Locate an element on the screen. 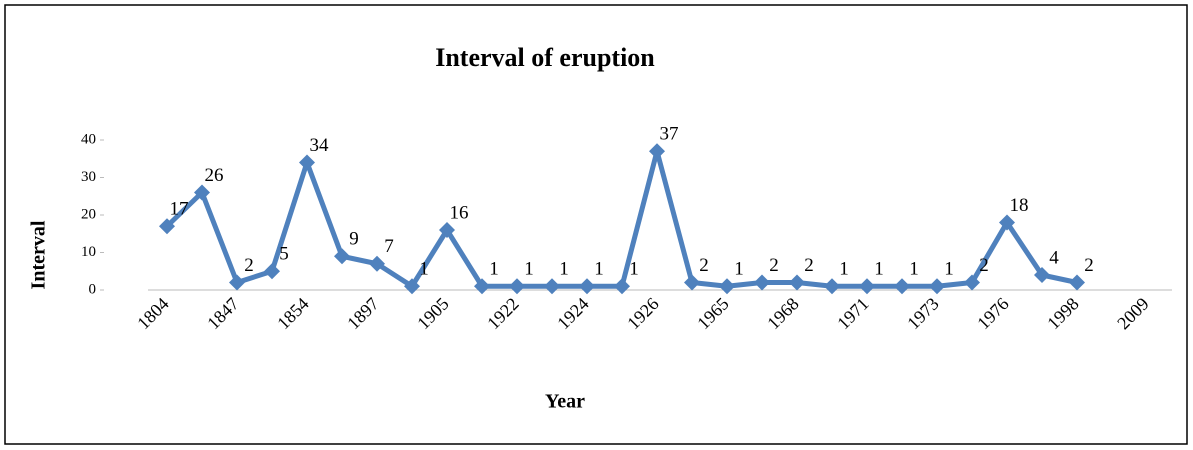  y-tick-label: 10 is located at coordinates (88, 252).